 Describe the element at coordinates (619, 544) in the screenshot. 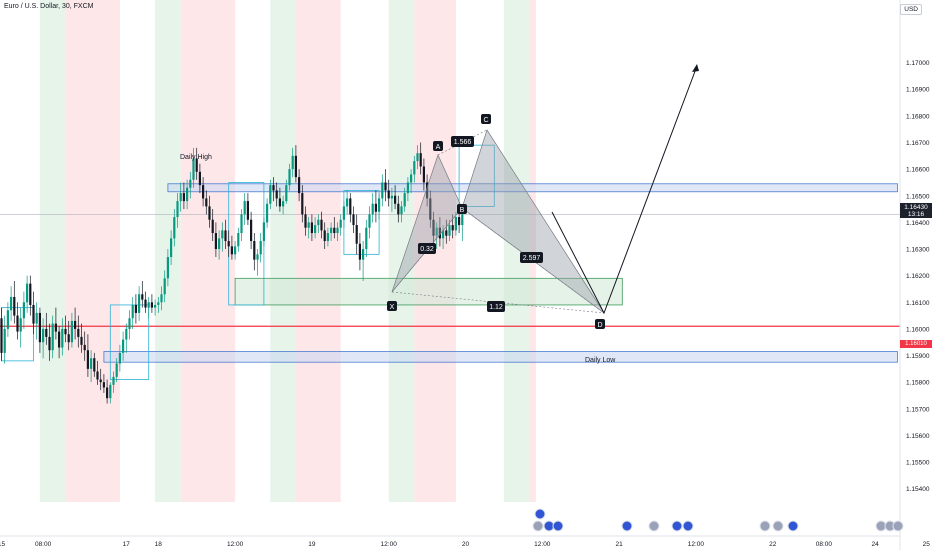

I see `time-tick-label: 21` at that location.